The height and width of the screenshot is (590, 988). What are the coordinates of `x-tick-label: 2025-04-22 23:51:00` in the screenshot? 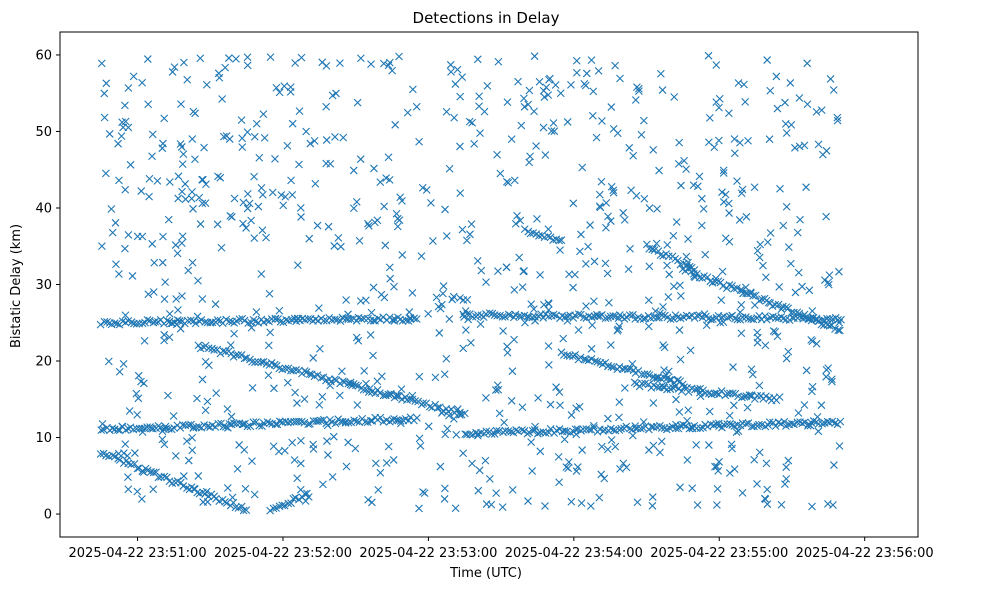 It's located at (138, 553).